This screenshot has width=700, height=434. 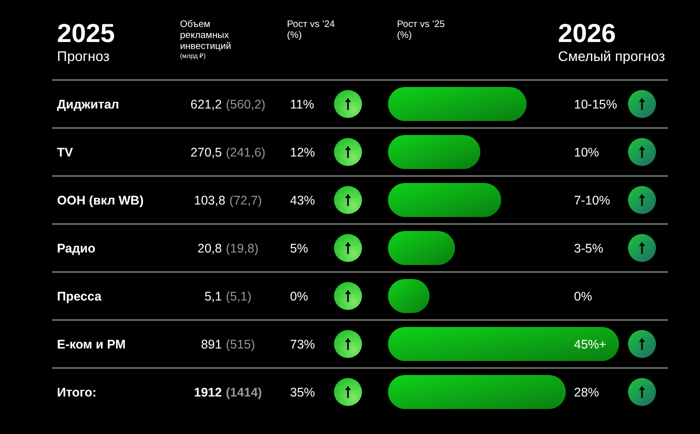 What do you see at coordinates (213, 296) in the screenshot?
I see `text: 5,1` at bounding box center [213, 296].